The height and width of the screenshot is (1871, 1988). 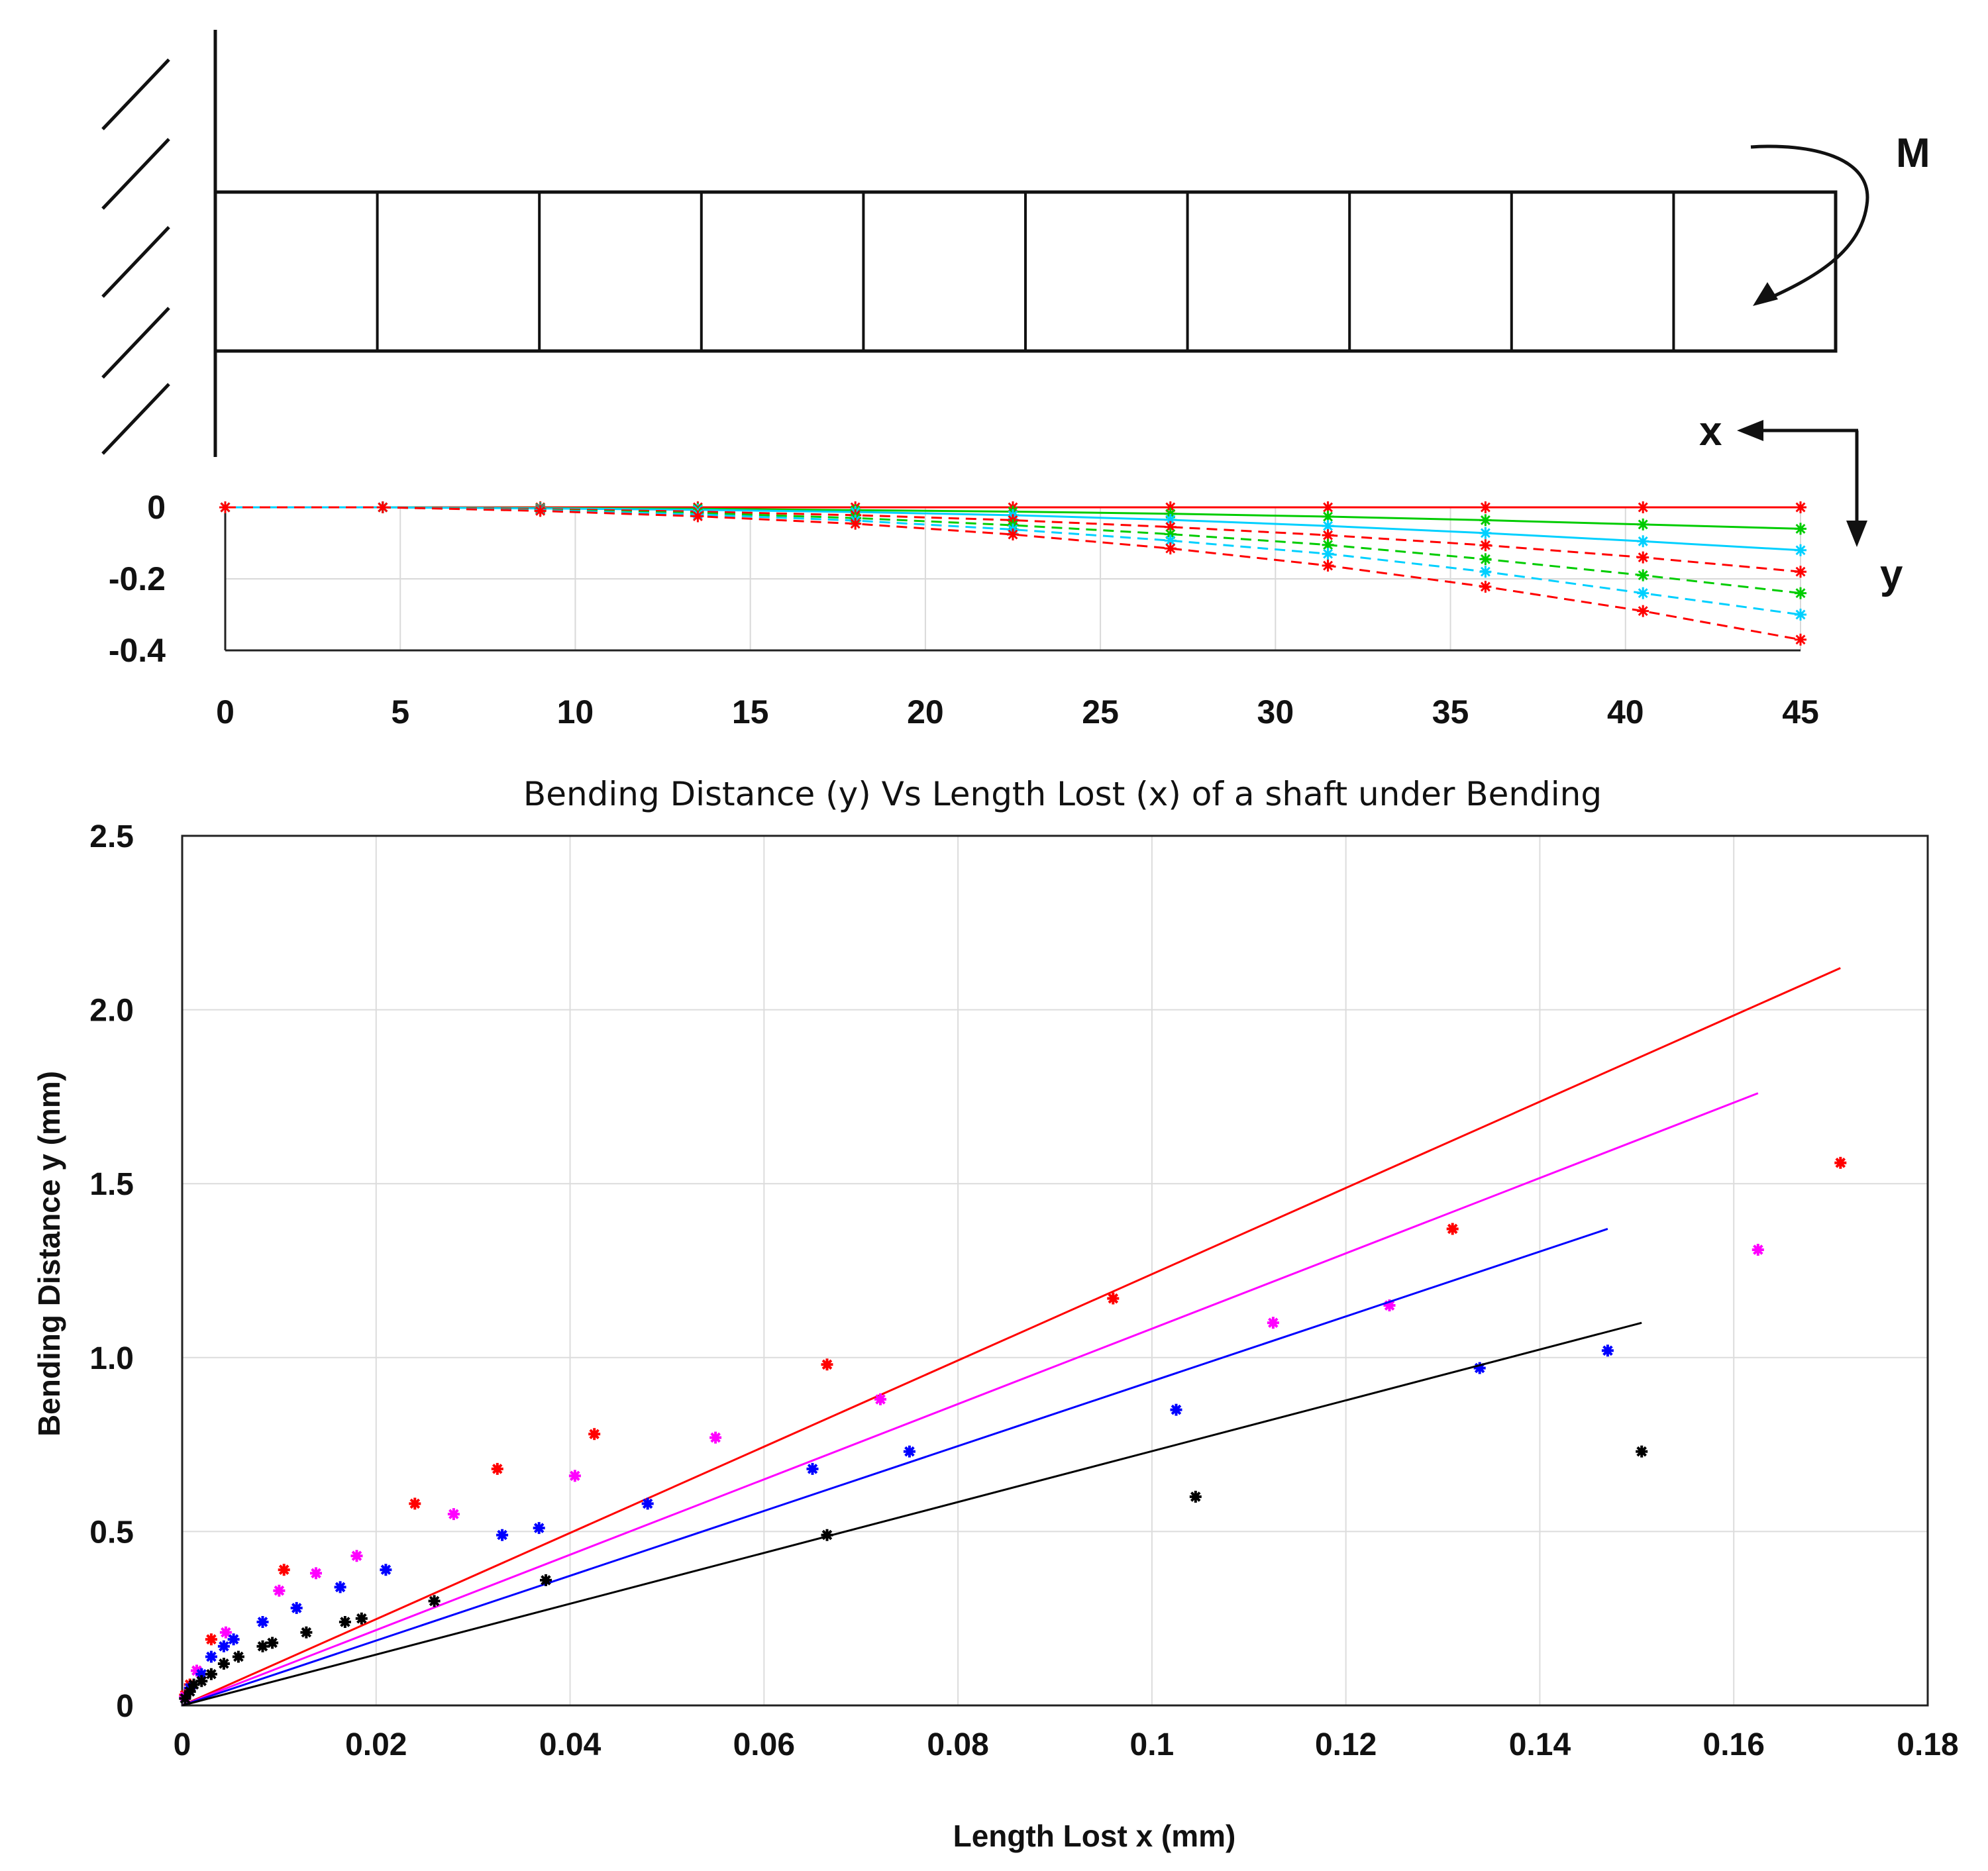 What do you see at coordinates (1025, 272) in the screenshot?
I see `beam-segment-dividers` at bounding box center [1025, 272].